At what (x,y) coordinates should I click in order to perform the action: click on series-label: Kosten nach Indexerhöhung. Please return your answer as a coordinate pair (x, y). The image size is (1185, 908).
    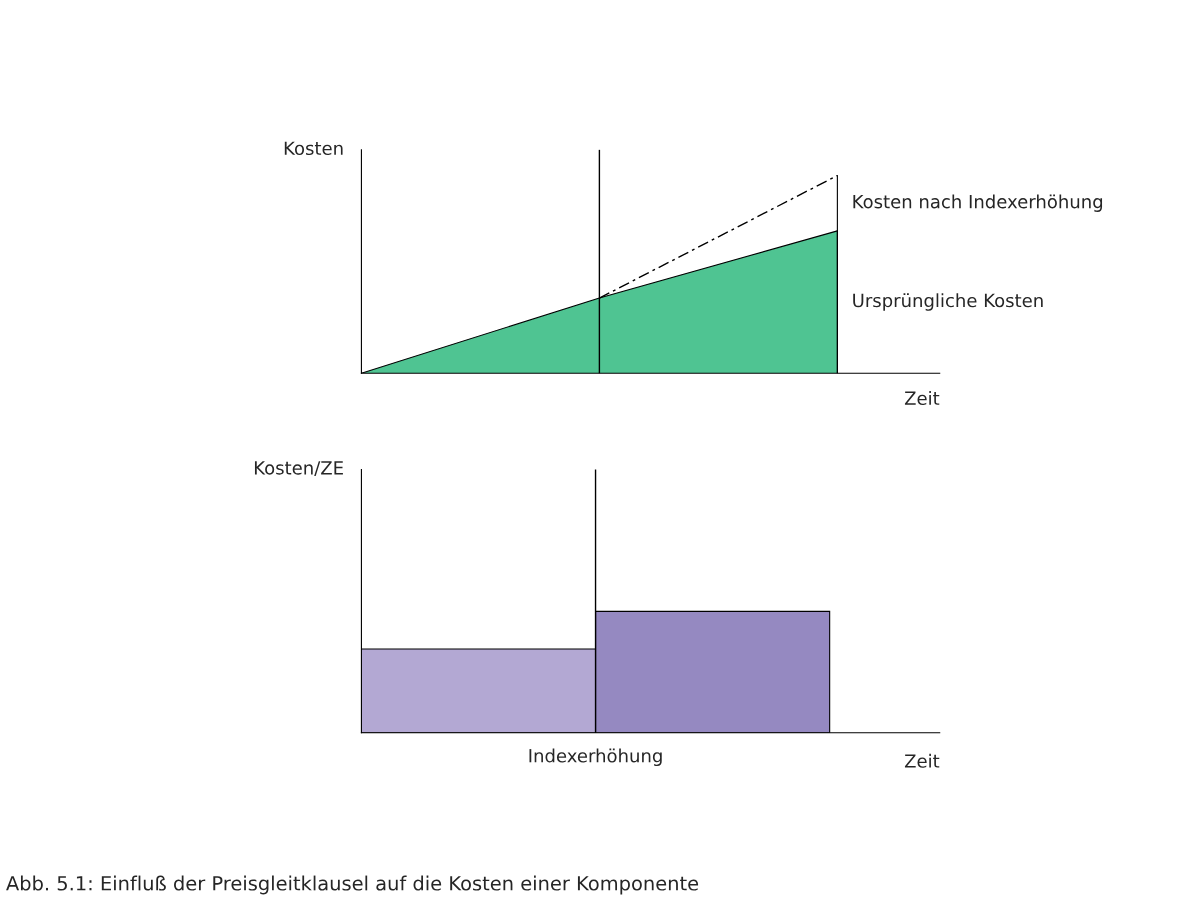
    Looking at the image, I should click on (978, 203).